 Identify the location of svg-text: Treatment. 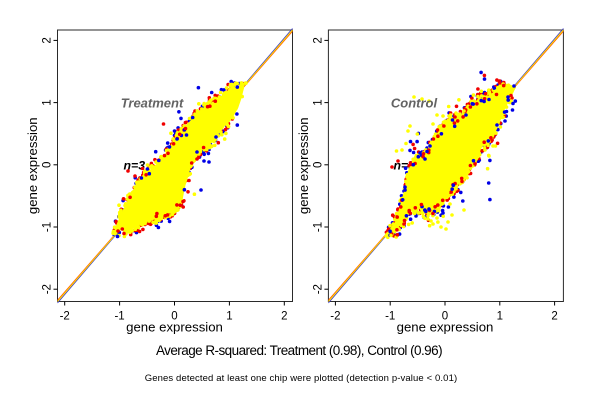
(152, 103).